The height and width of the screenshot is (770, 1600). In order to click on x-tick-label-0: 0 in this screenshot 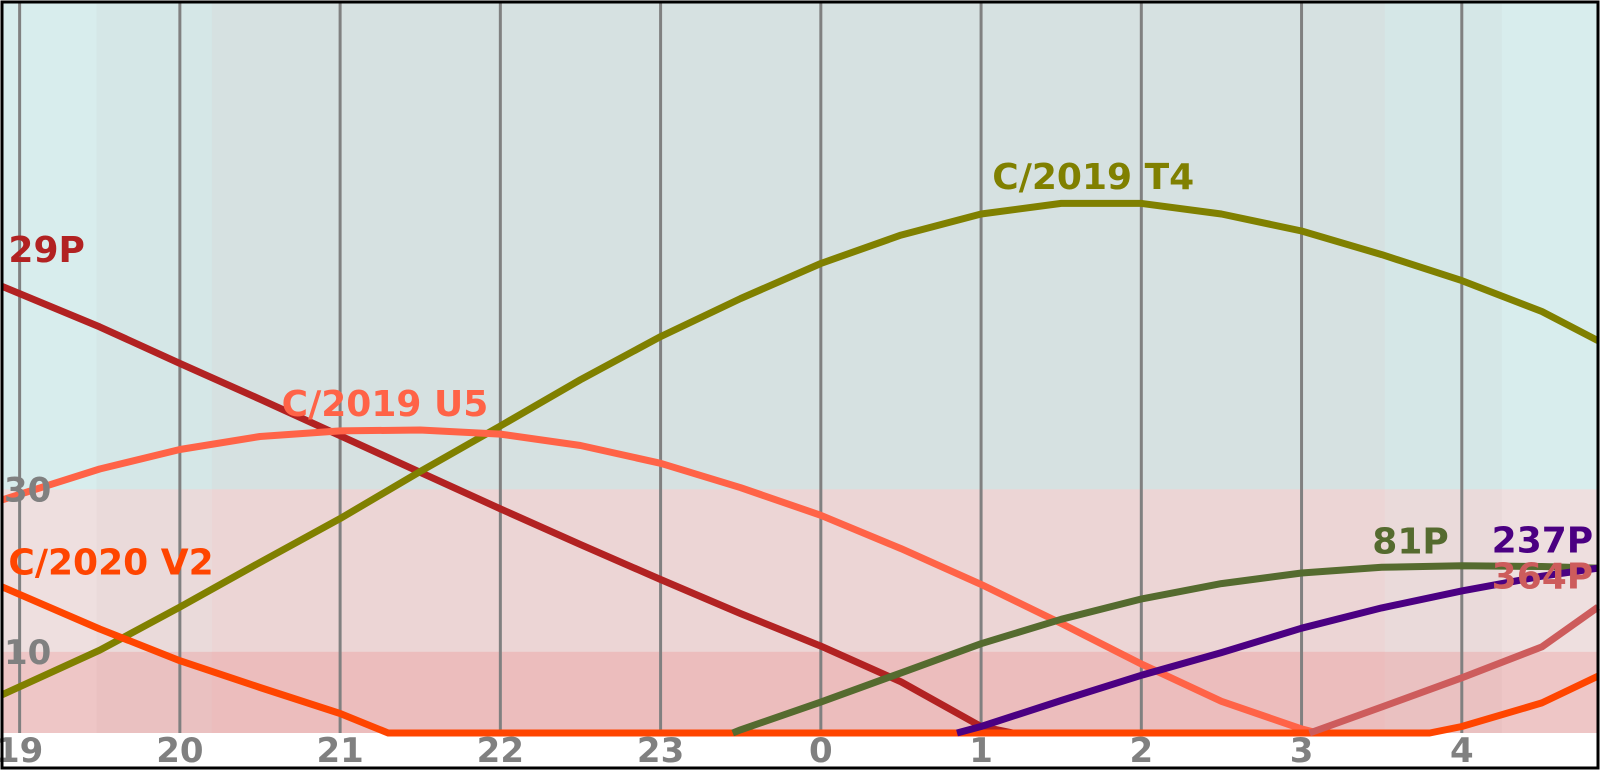, I will do `click(821, 750)`.